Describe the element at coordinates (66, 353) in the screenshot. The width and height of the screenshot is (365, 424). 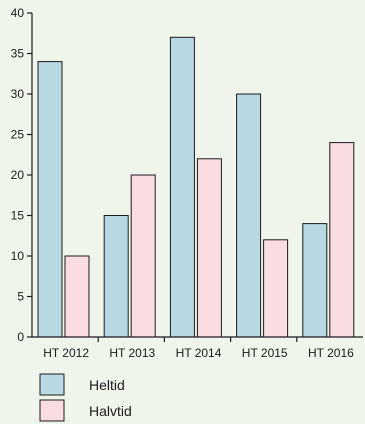
I see `x-tick-label: HT 2012` at that location.